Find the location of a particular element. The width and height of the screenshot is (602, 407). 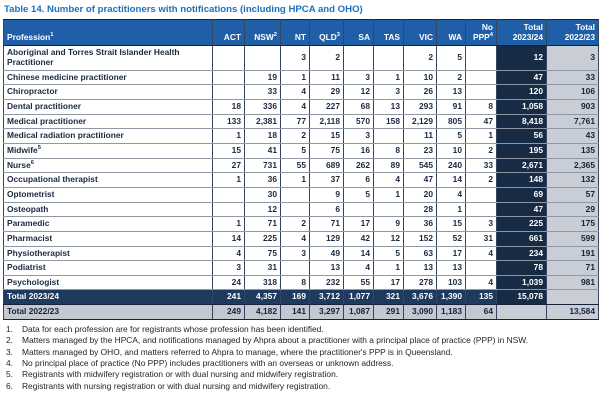

value-cell: 903 is located at coordinates (572, 106).